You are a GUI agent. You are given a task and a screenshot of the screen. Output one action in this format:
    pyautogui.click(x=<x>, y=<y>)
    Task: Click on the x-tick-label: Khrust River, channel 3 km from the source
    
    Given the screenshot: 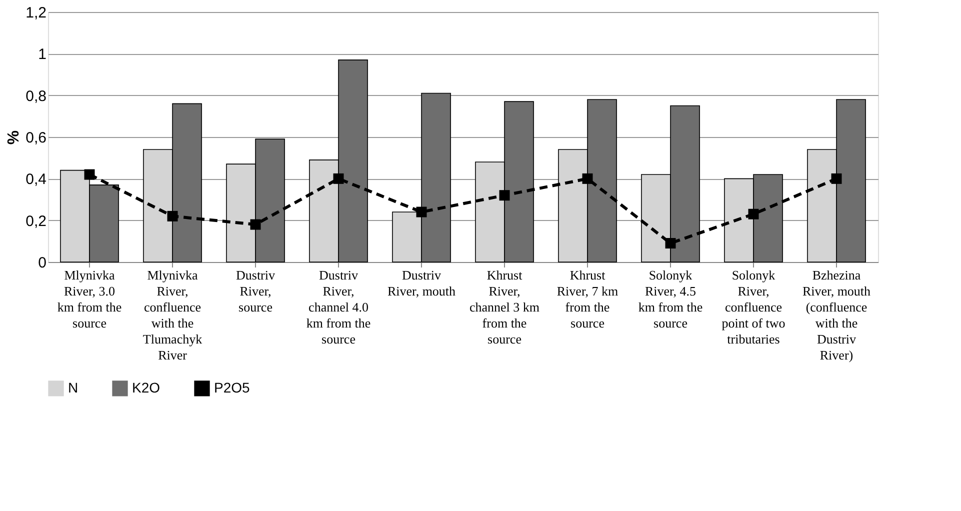 What is the action you would take?
    pyautogui.click(x=504, y=307)
    